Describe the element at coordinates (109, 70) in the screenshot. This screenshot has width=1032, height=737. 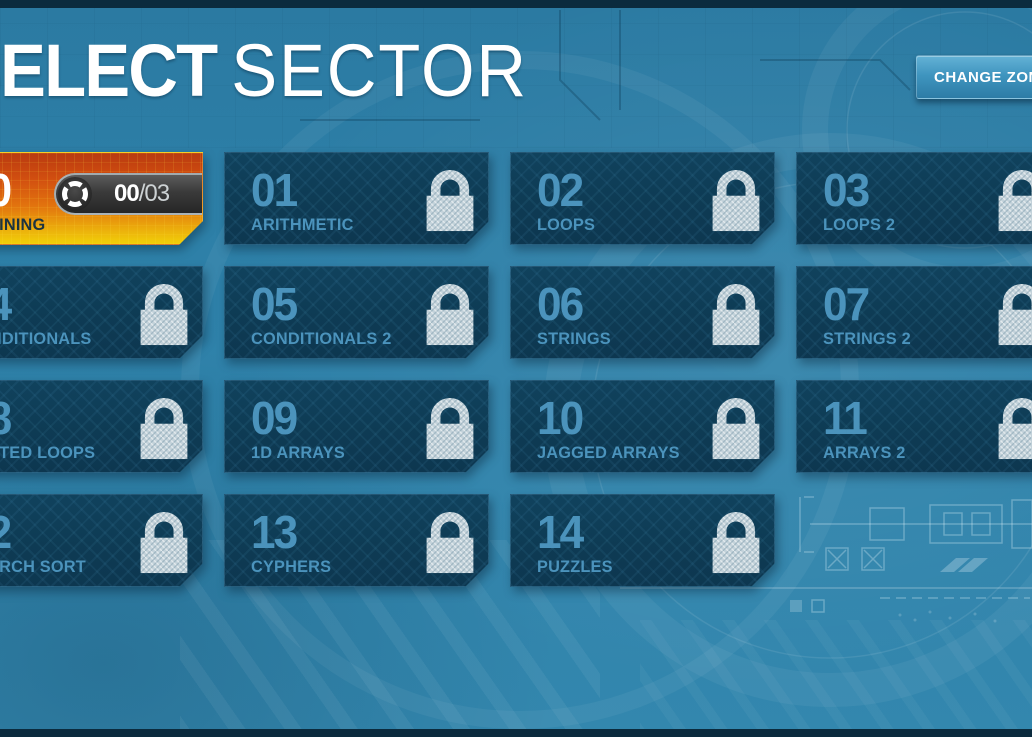
I see `page-title-select: SELECT` at that location.